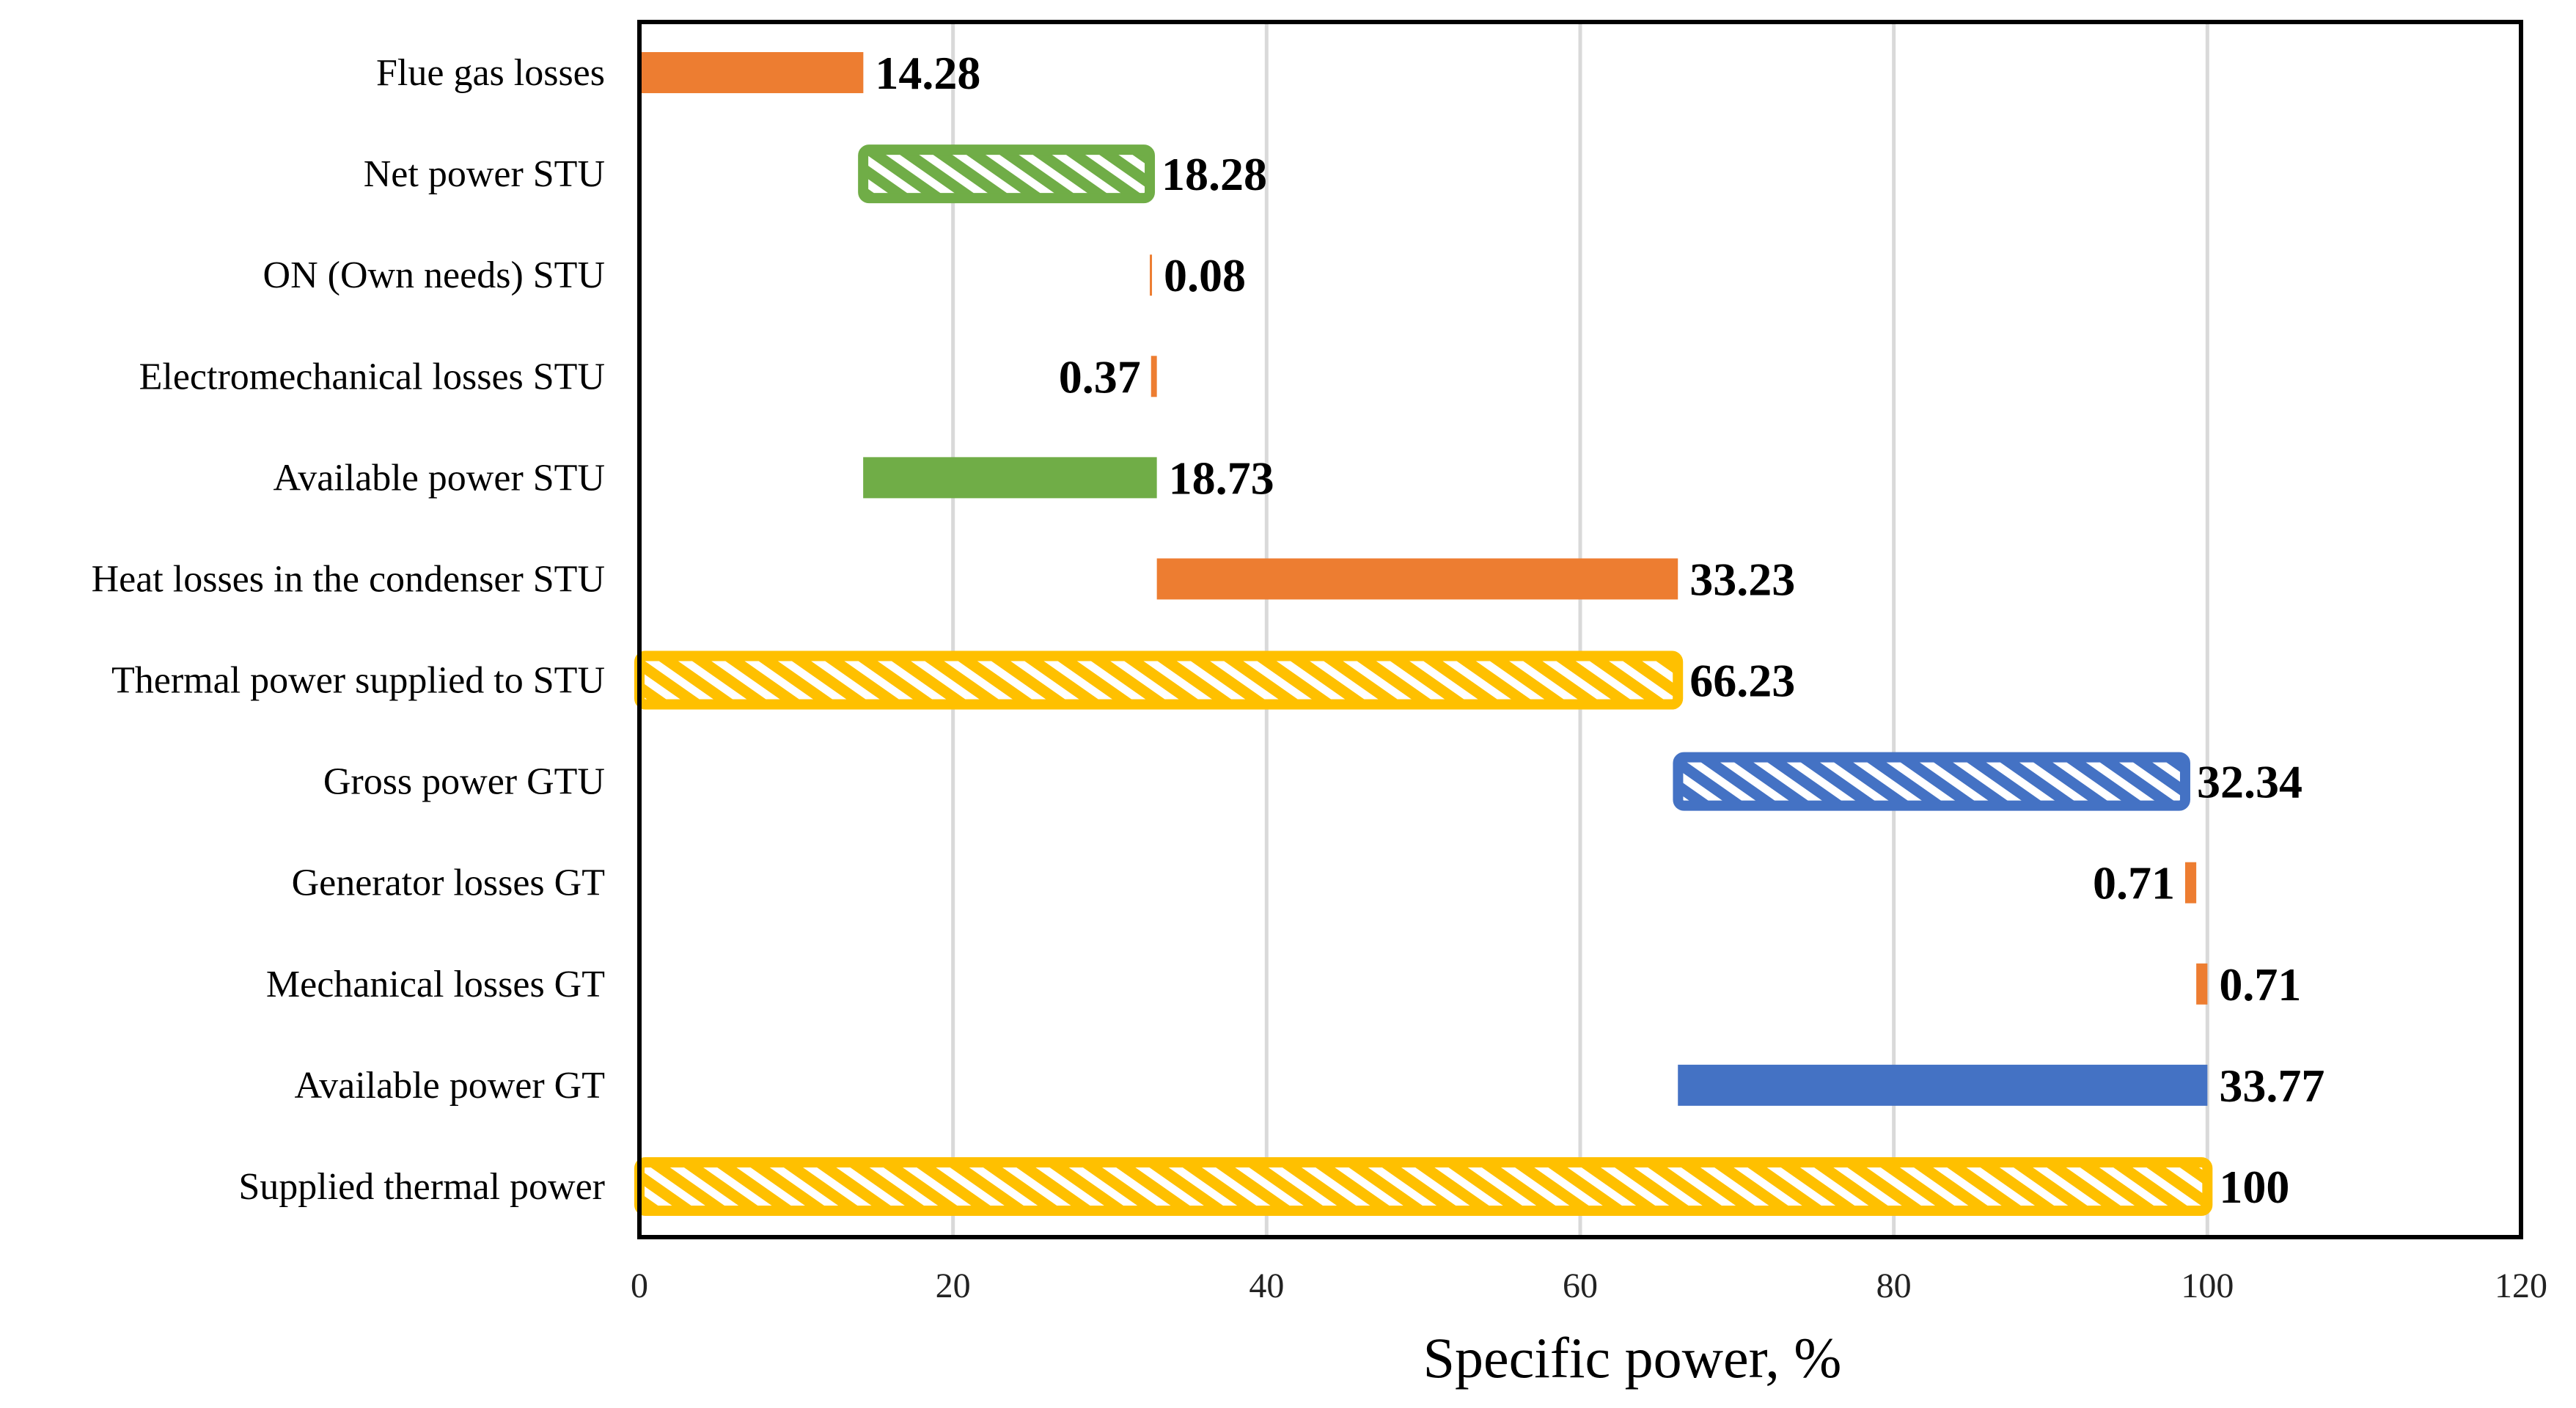  I want to click on x-tick-label: 120, so click(2521, 1285).